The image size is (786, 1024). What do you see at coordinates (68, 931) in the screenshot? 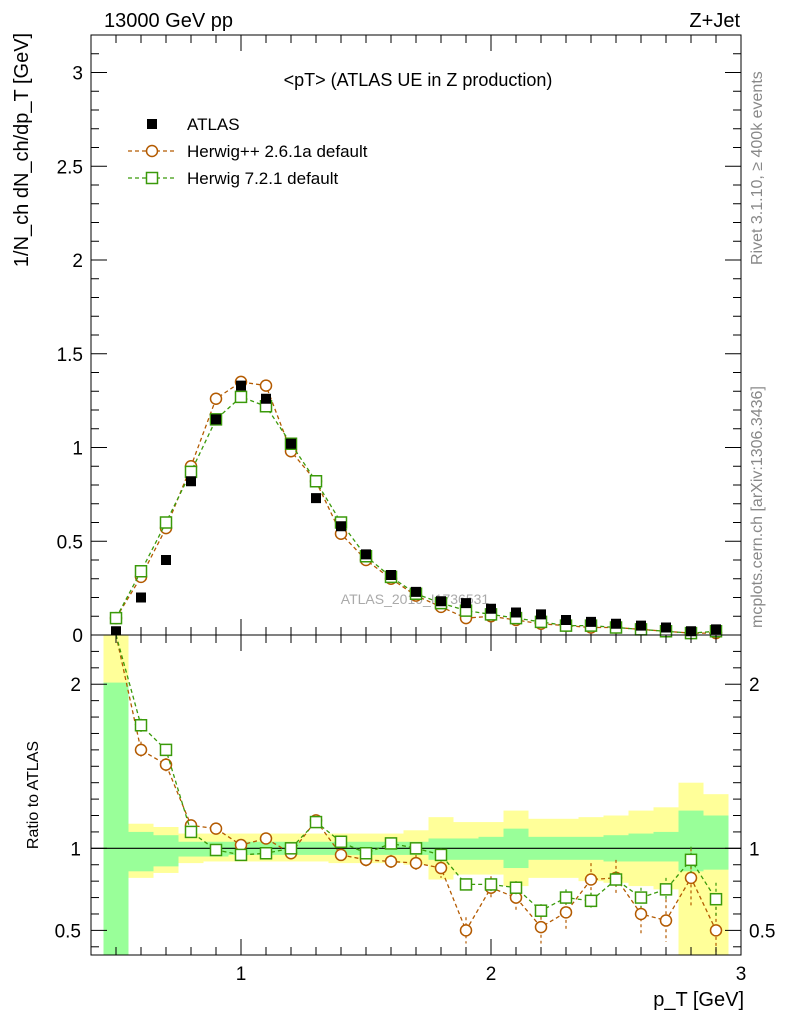
I see `ratio-y-tick-label: 0.5` at bounding box center [68, 931].